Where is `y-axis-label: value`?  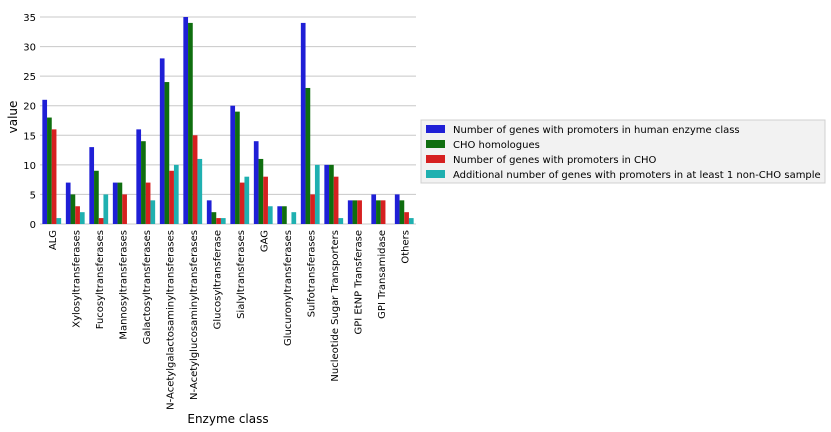 y-axis-label: value is located at coordinates (13, 117).